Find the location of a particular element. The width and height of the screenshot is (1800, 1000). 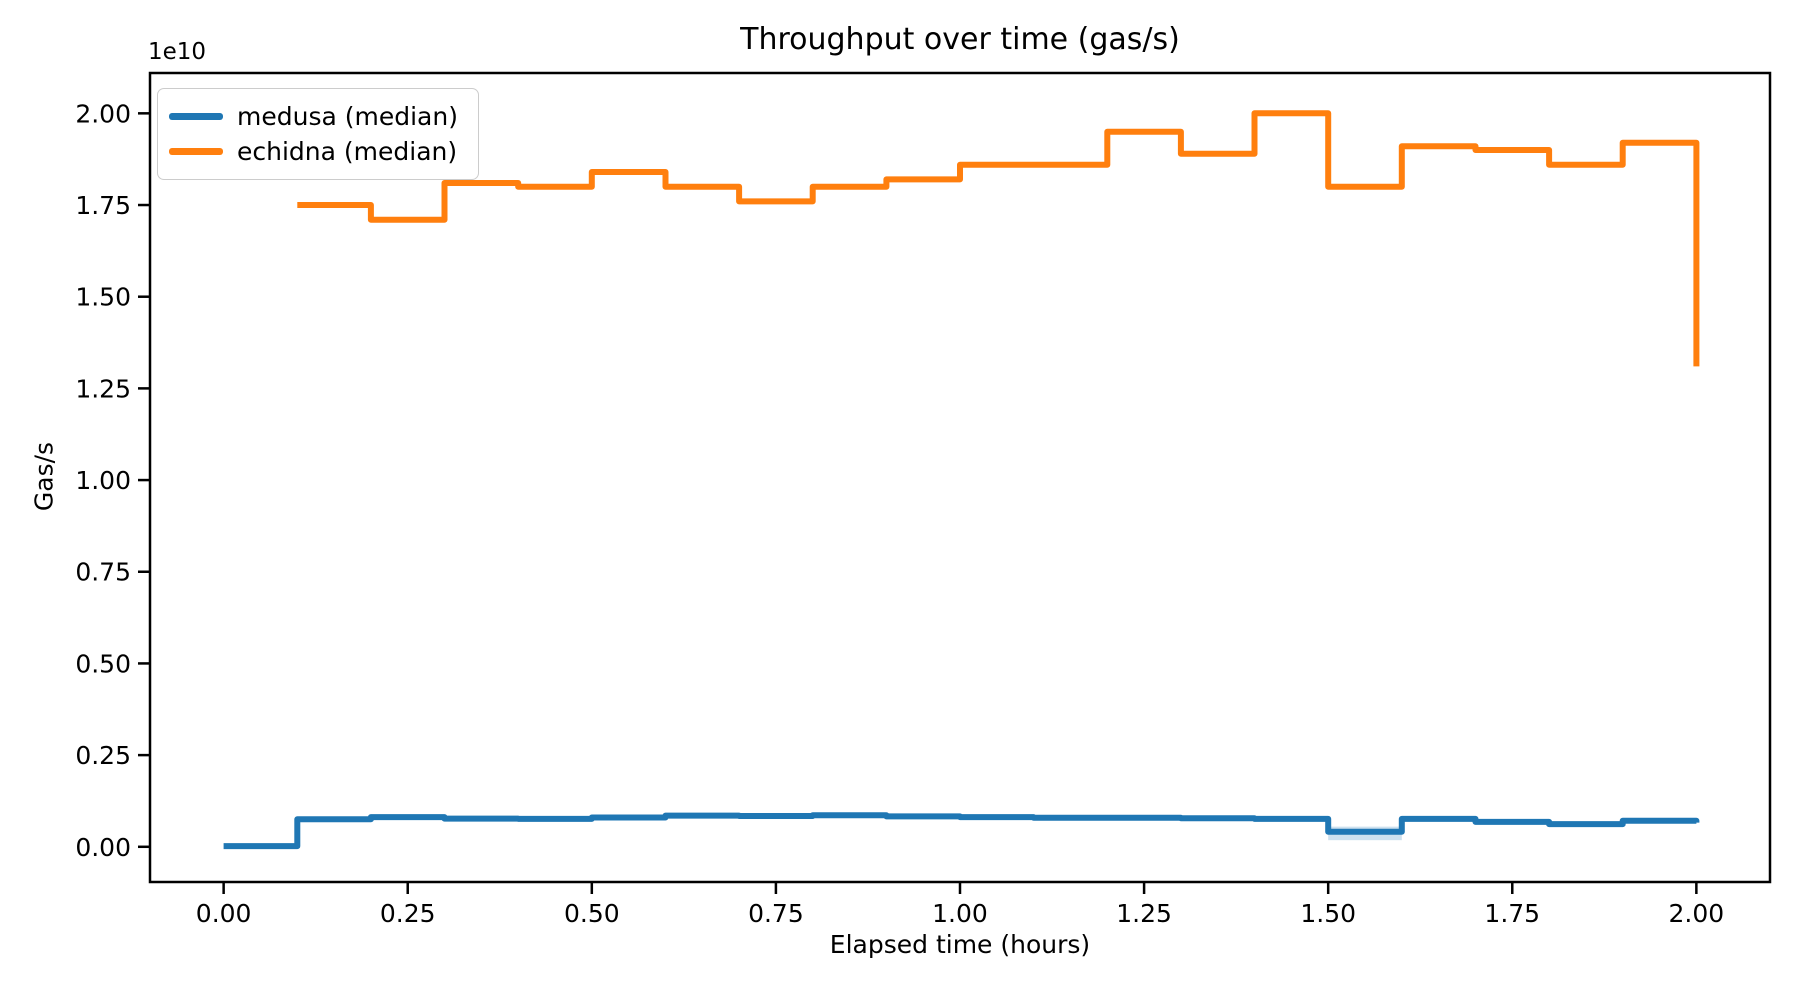

x-tick-label: 2.00 is located at coordinates (1697, 913).